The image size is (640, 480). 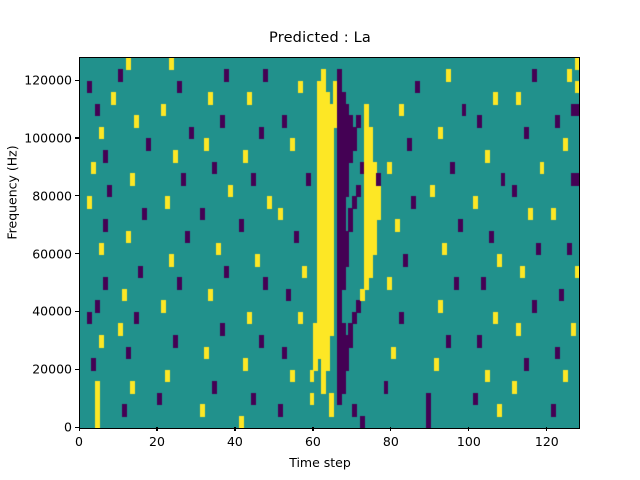 What do you see at coordinates (157, 441) in the screenshot?
I see `x-tick-label: 20` at bounding box center [157, 441].